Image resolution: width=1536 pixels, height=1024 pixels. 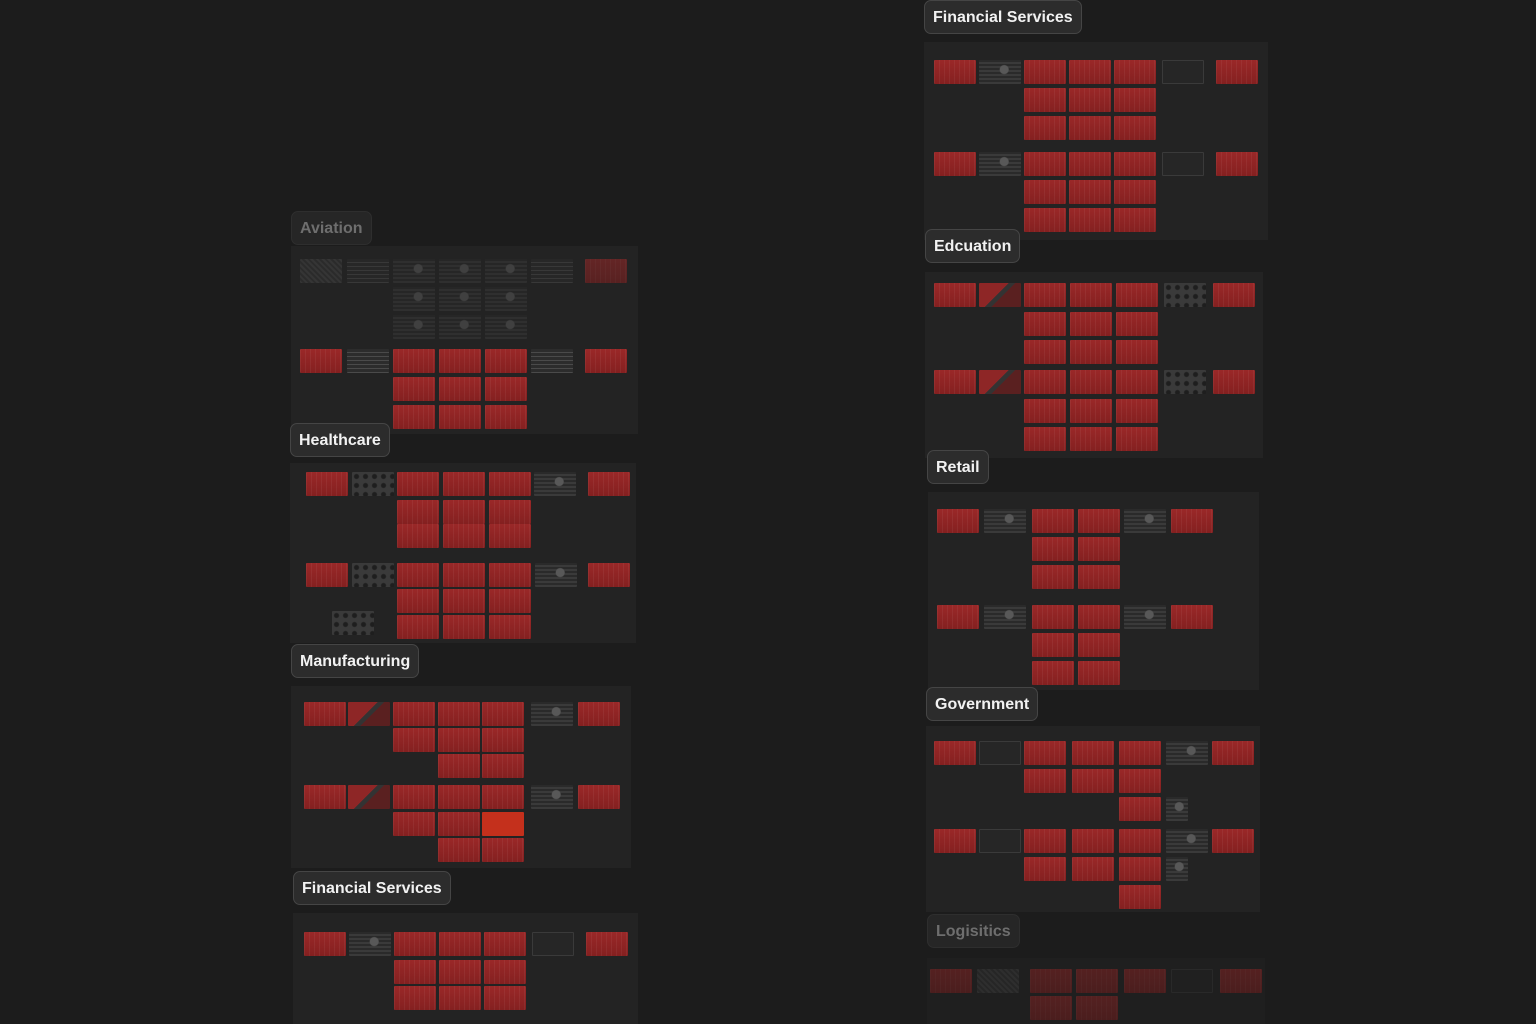 What do you see at coordinates (973, 246) in the screenshot?
I see `section-label-edcuation: Edcuation` at bounding box center [973, 246].